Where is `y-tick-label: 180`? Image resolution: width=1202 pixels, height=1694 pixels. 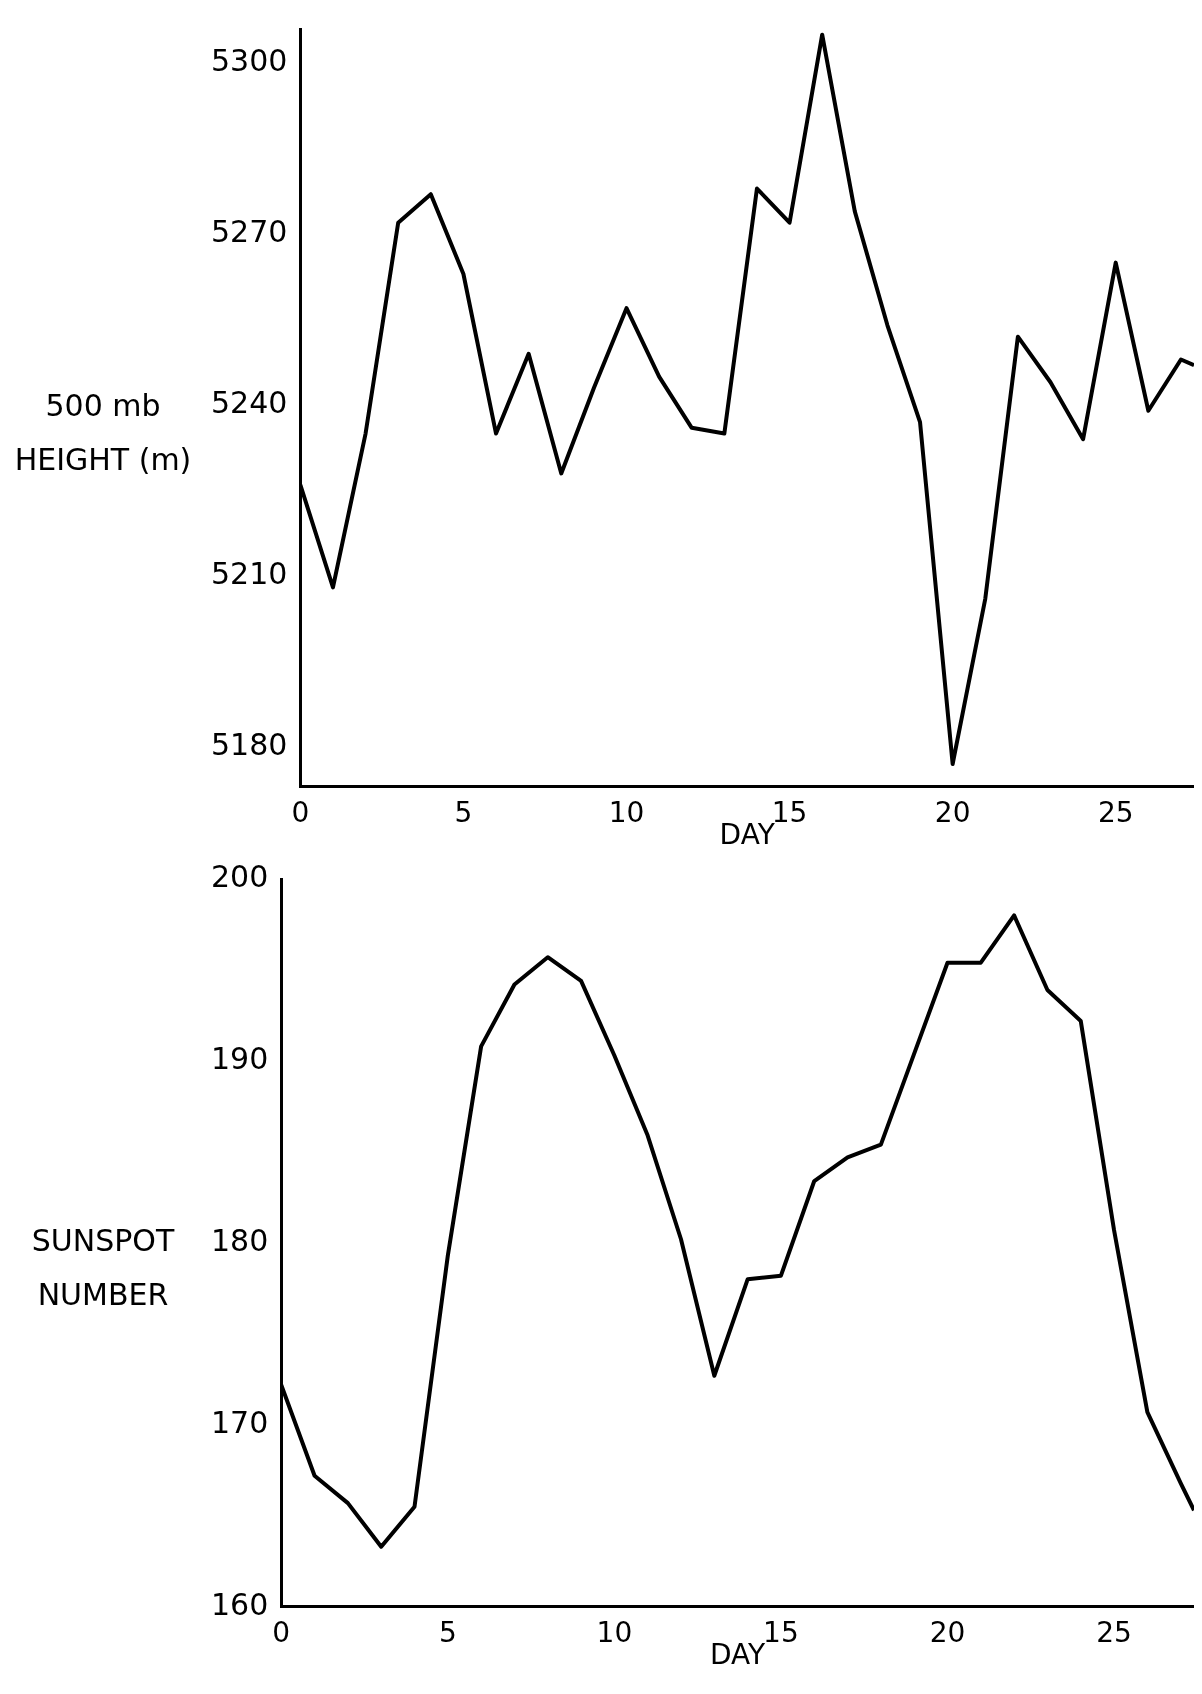 y-tick-label: 180 is located at coordinates (240, 1240).